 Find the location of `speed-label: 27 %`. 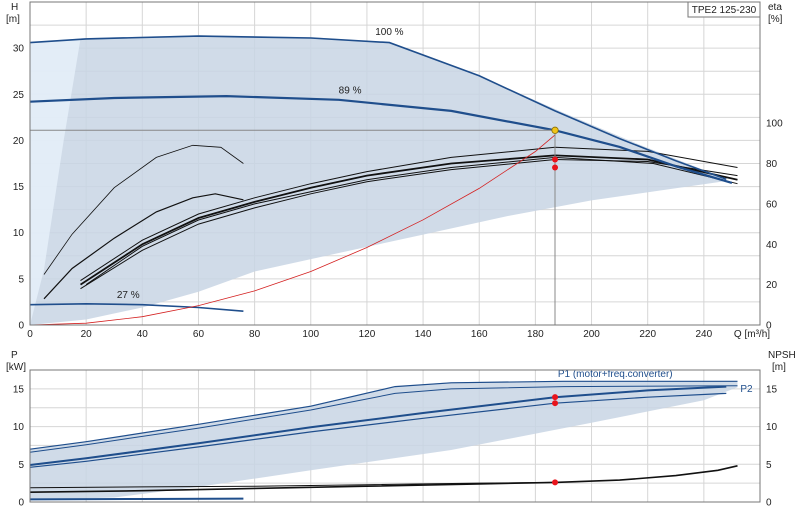

speed-label: 27 % is located at coordinates (128, 295).